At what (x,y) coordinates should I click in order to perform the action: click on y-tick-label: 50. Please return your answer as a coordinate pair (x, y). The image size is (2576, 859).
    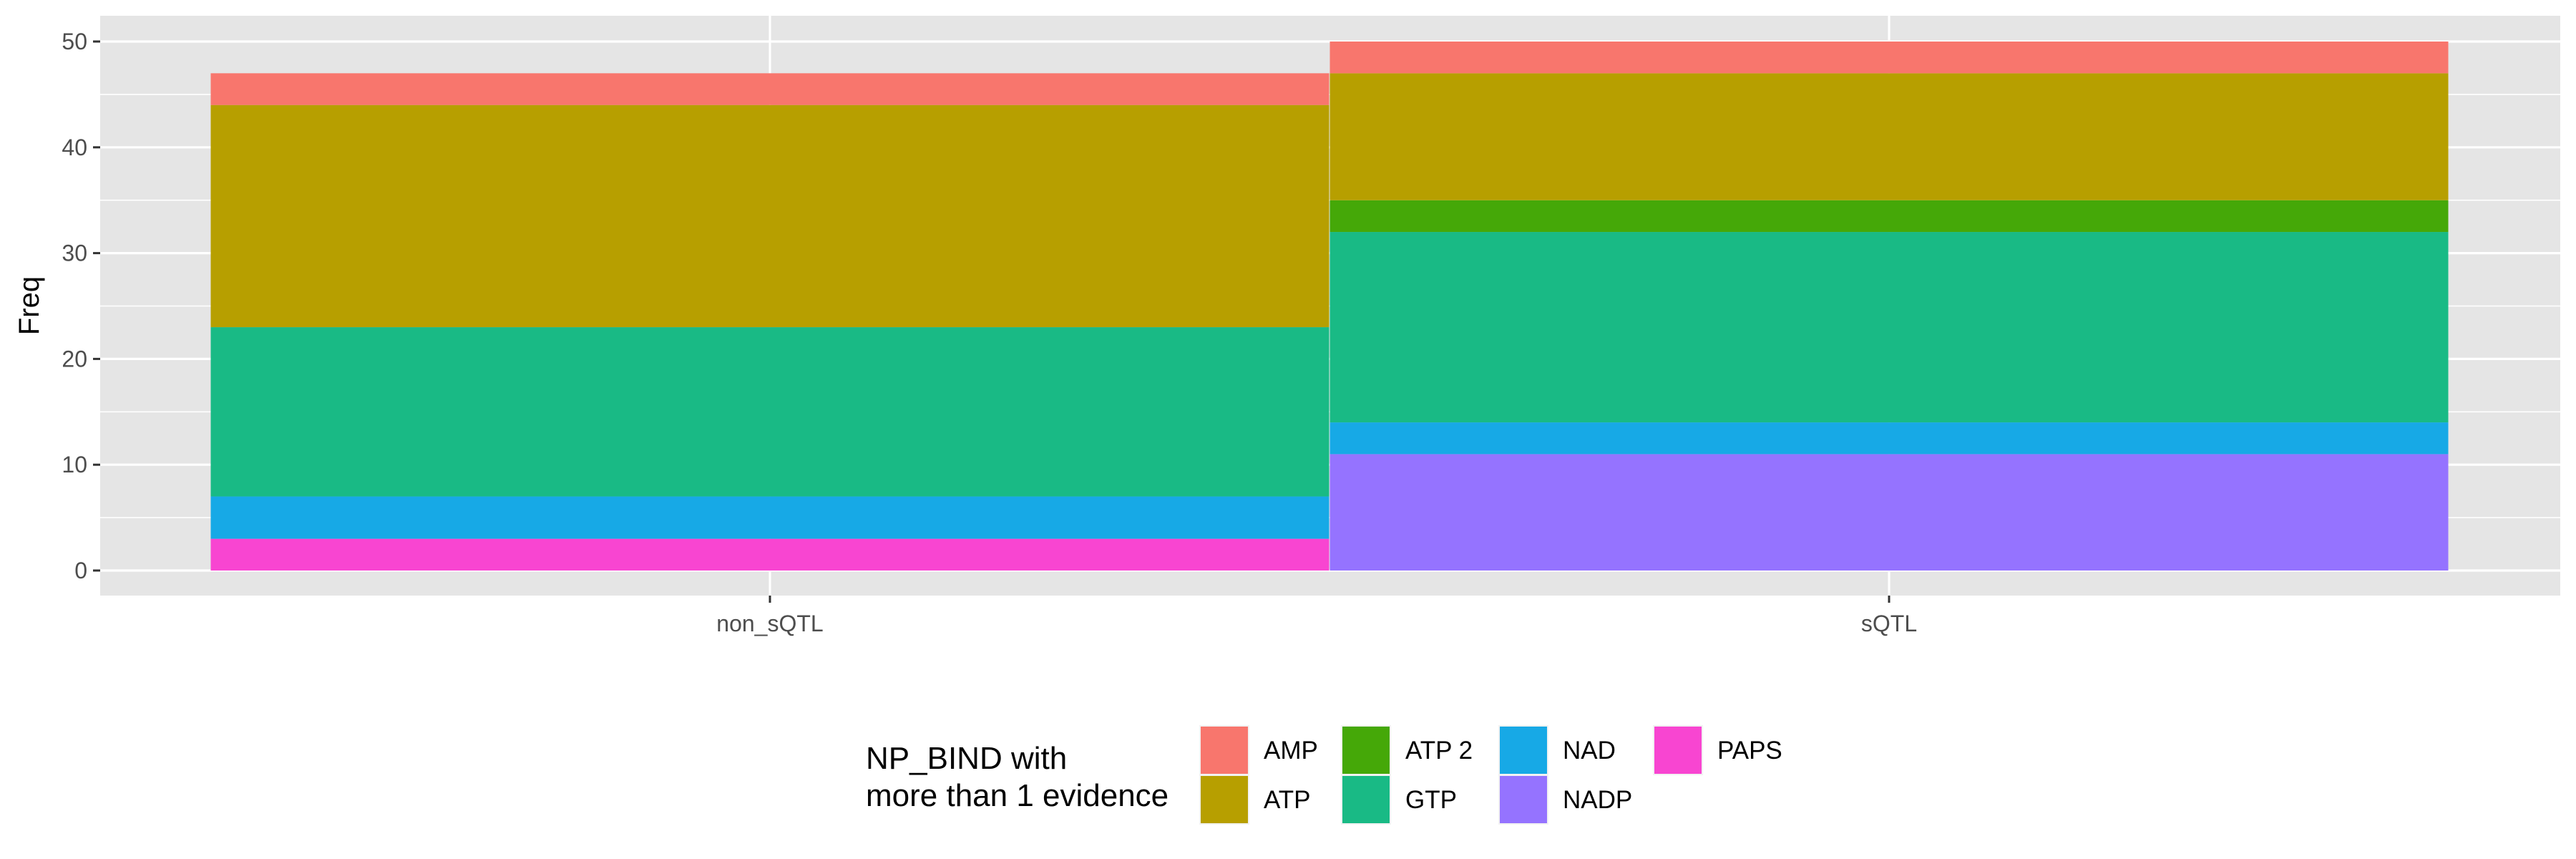
    Looking at the image, I should click on (74, 41).